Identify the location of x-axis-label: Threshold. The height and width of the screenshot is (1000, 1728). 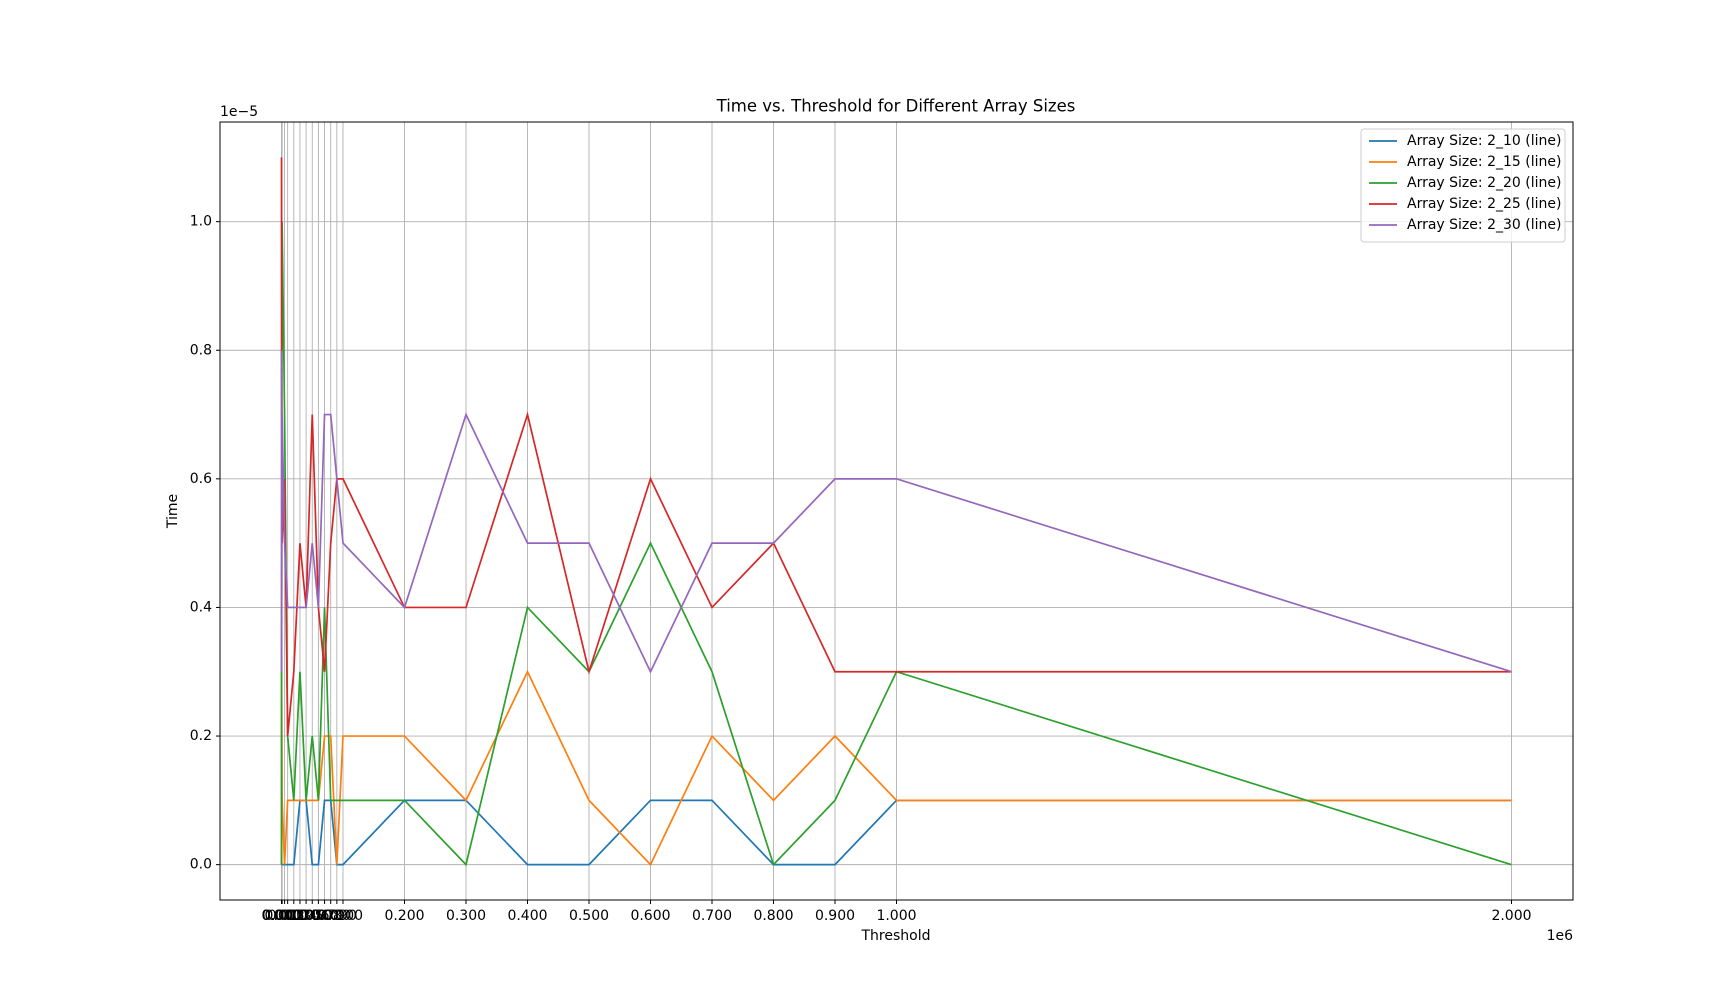
(896, 936).